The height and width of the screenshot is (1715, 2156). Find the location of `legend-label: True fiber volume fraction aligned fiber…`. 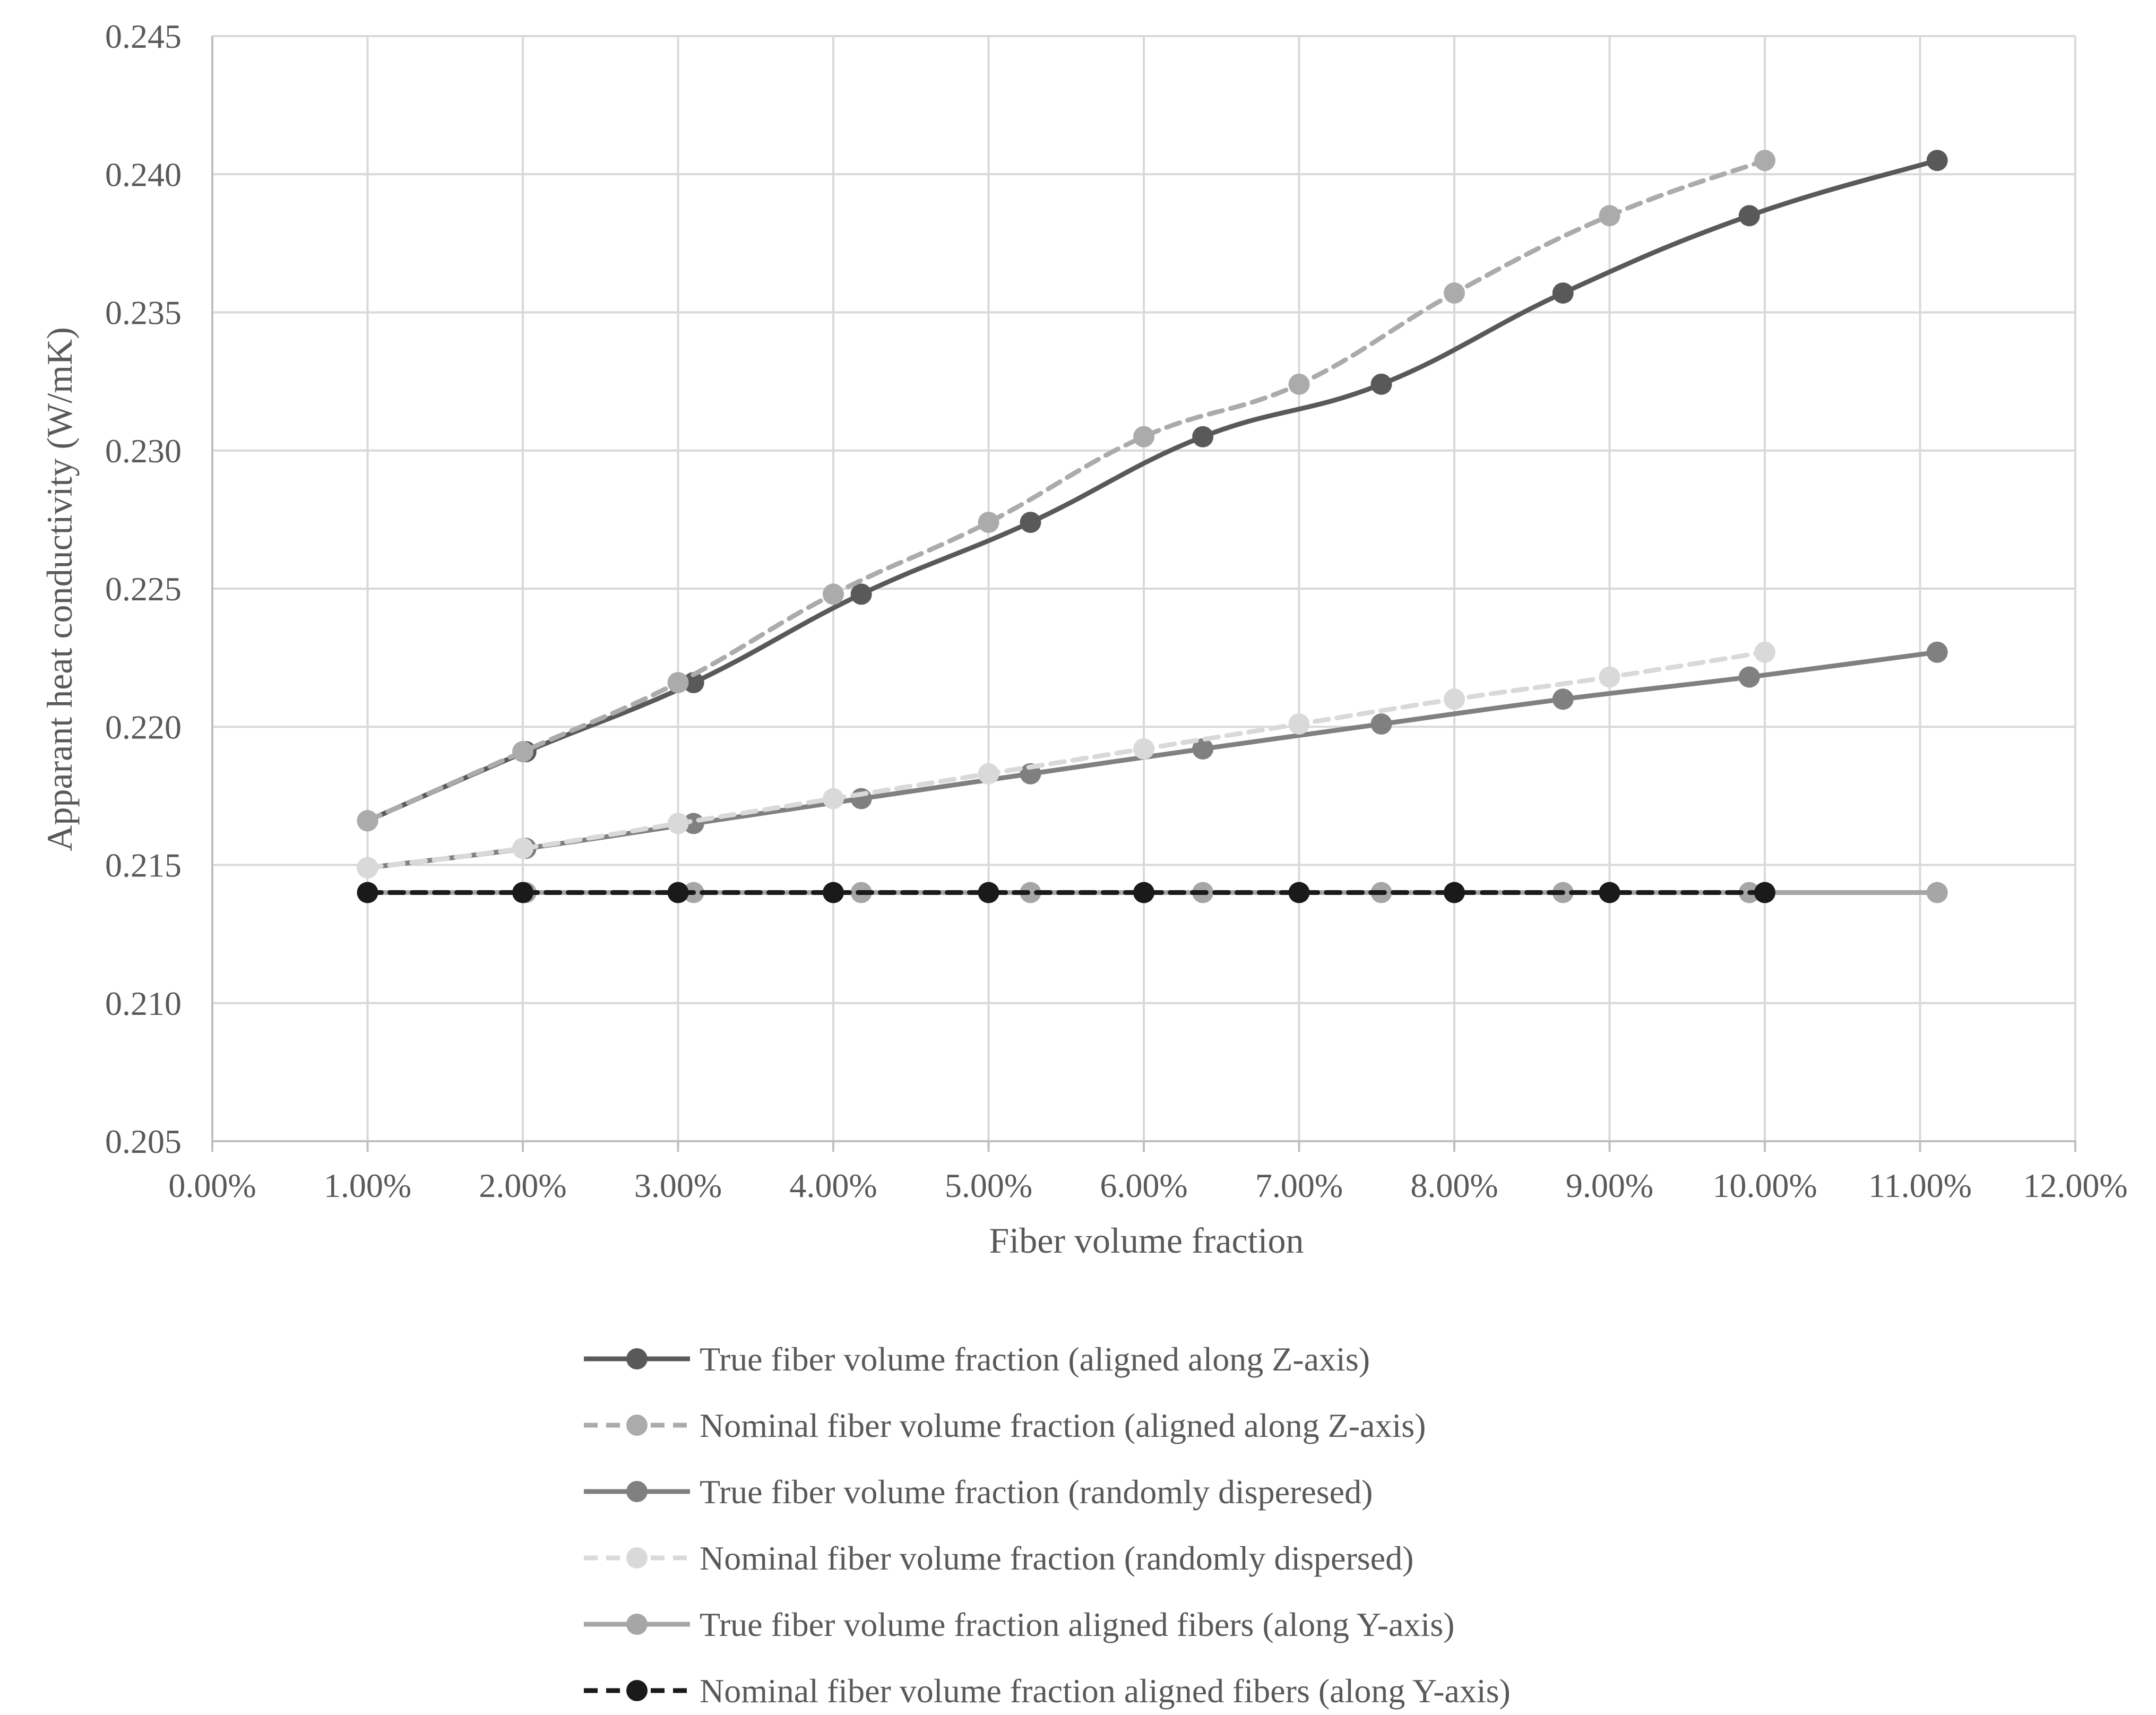

legend-label: True fiber volume fraction aligned fiber… is located at coordinates (1077, 1624).